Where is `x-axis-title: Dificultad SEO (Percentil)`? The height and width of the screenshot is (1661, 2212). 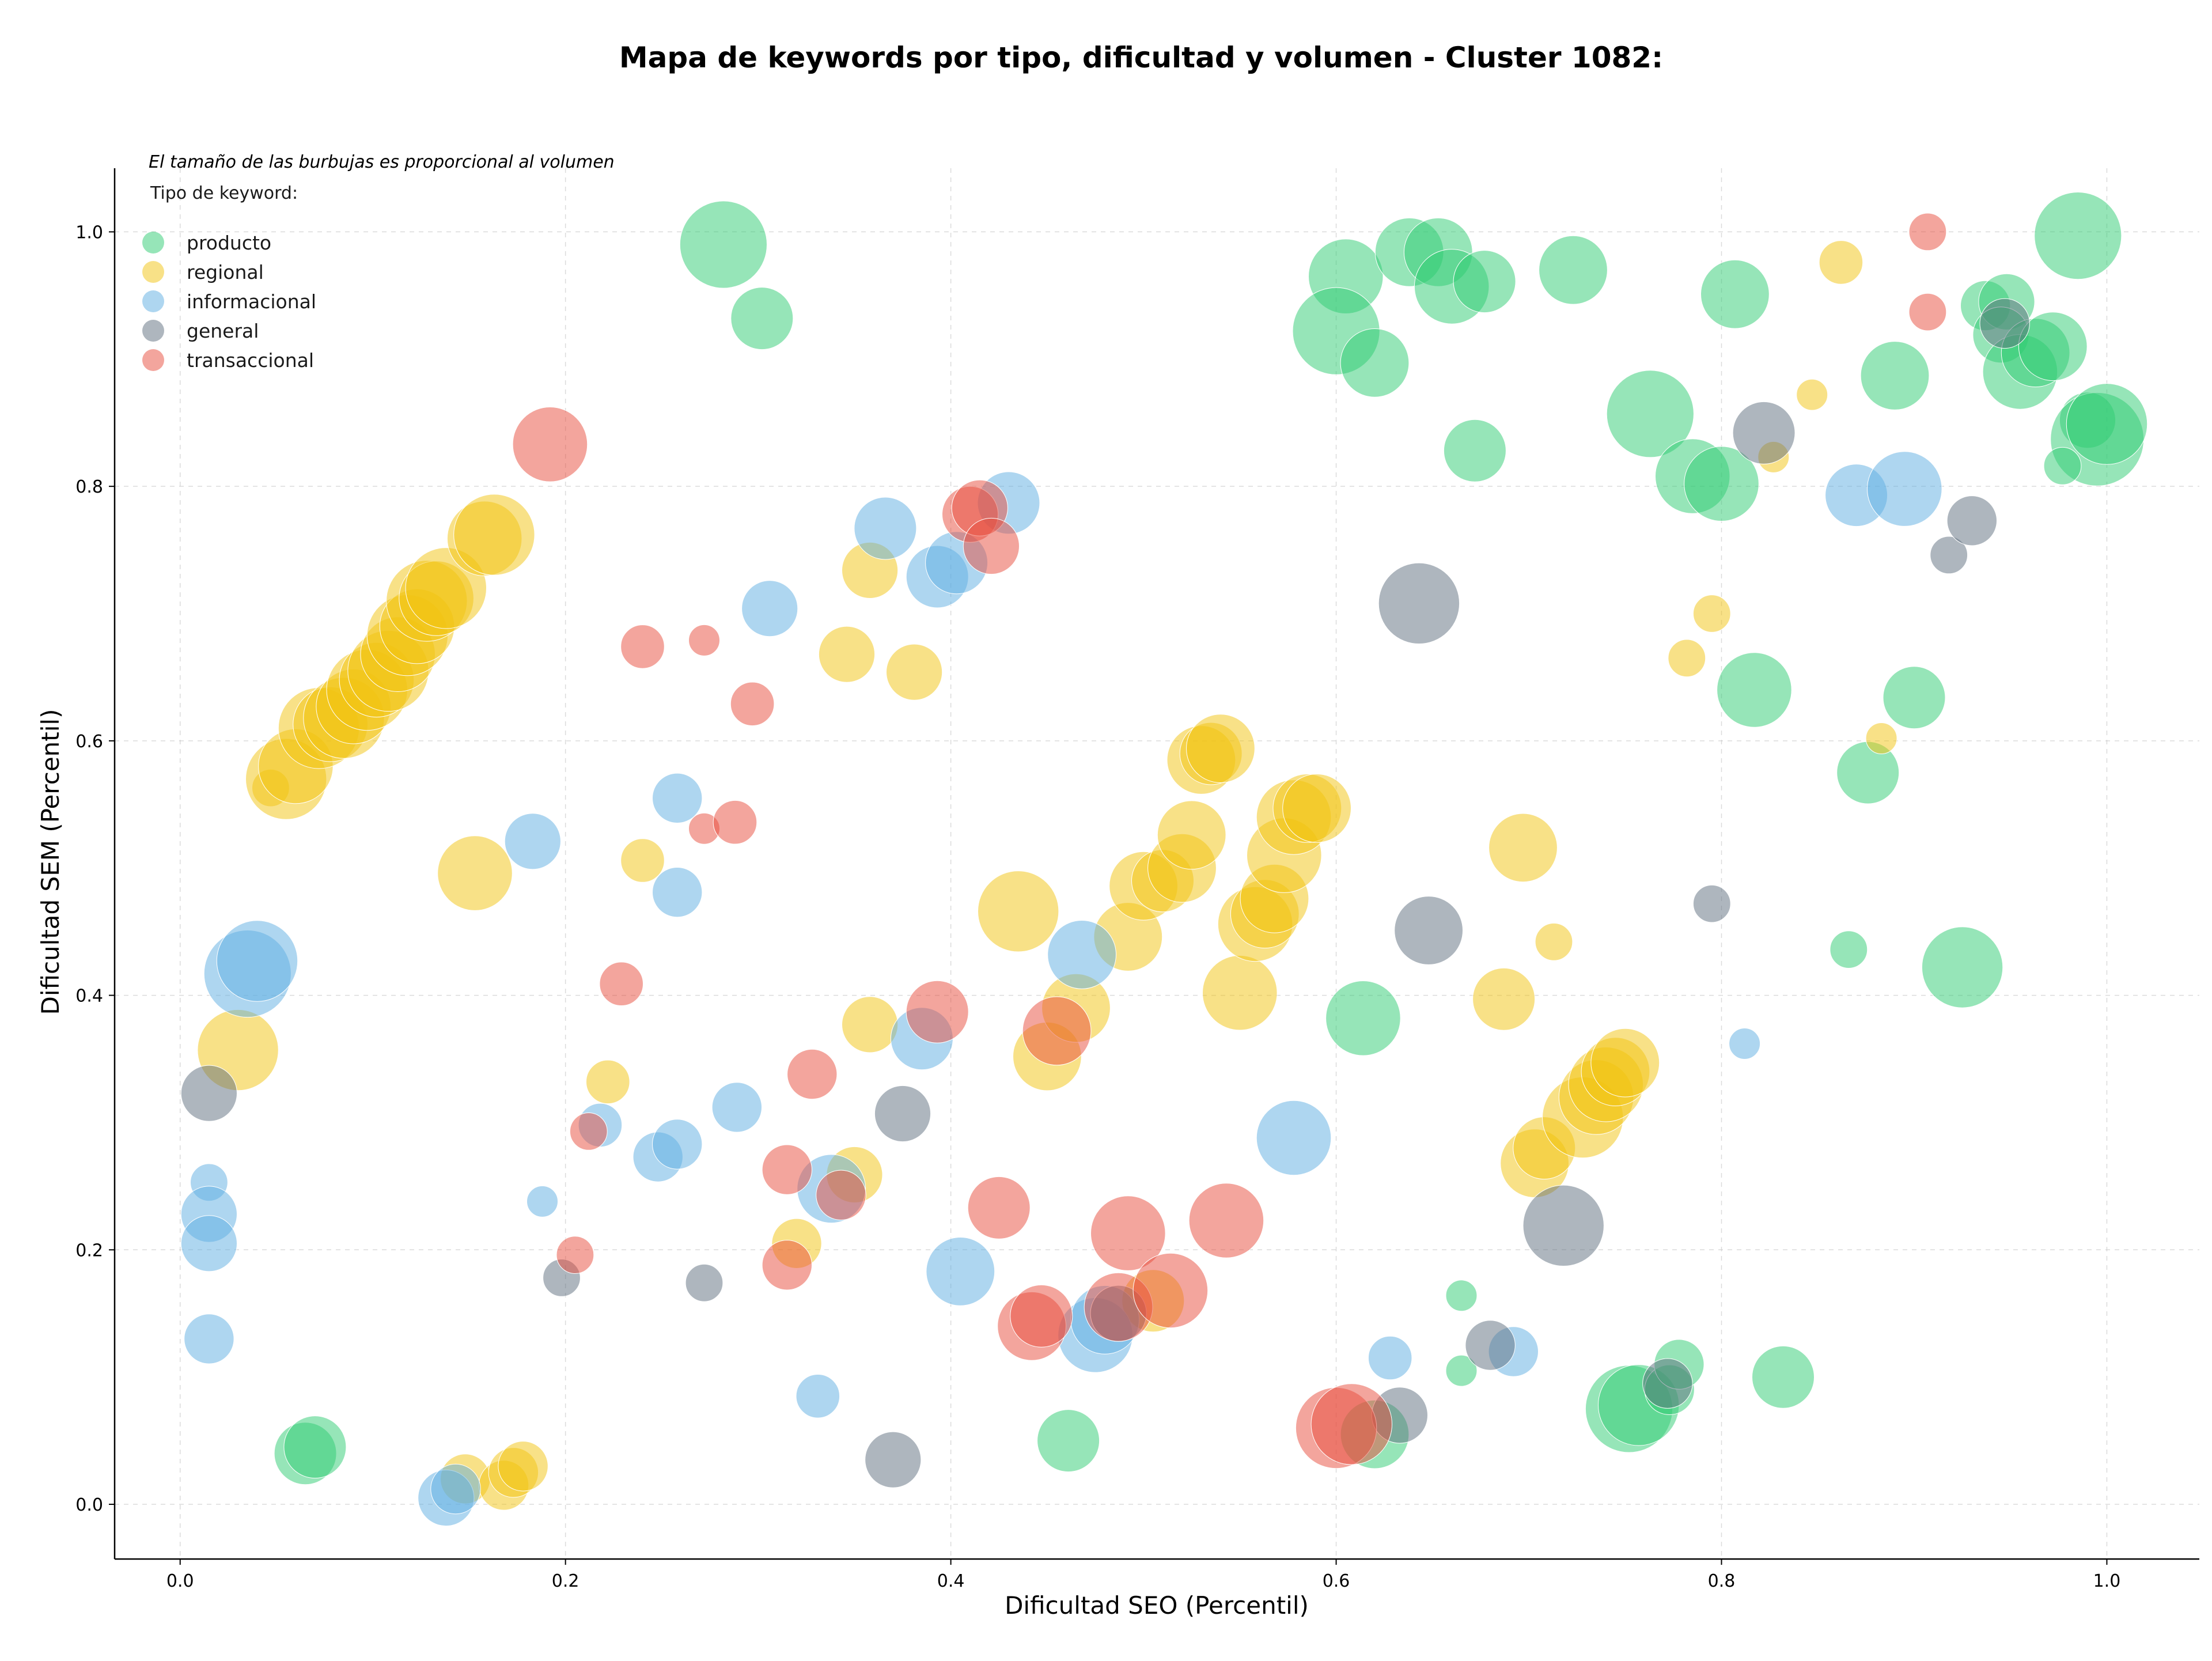
x-axis-title: Dificultad SEO (Percentil) is located at coordinates (1157, 1605).